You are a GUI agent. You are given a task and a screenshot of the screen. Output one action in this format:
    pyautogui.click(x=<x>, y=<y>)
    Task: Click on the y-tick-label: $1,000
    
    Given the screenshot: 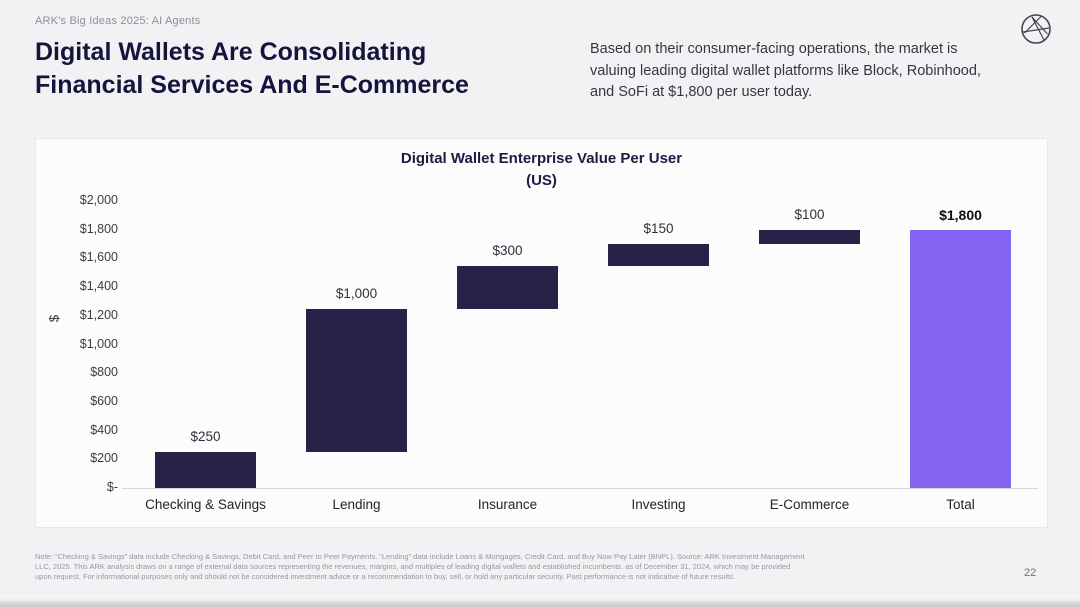 What is the action you would take?
    pyautogui.click(x=98, y=343)
    